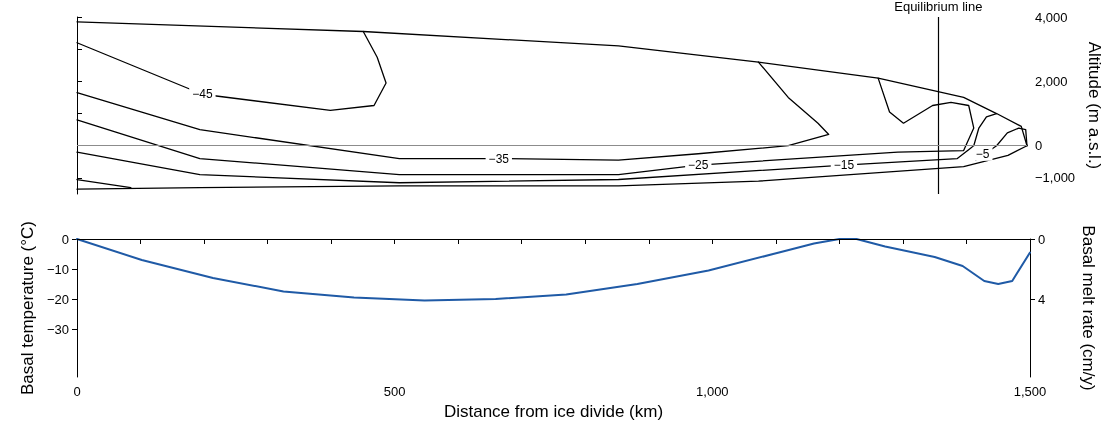 This screenshot has width=1111, height=434. What do you see at coordinates (57, 299) in the screenshot?
I see `y-tick-label: −20` at bounding box center [57, 299].